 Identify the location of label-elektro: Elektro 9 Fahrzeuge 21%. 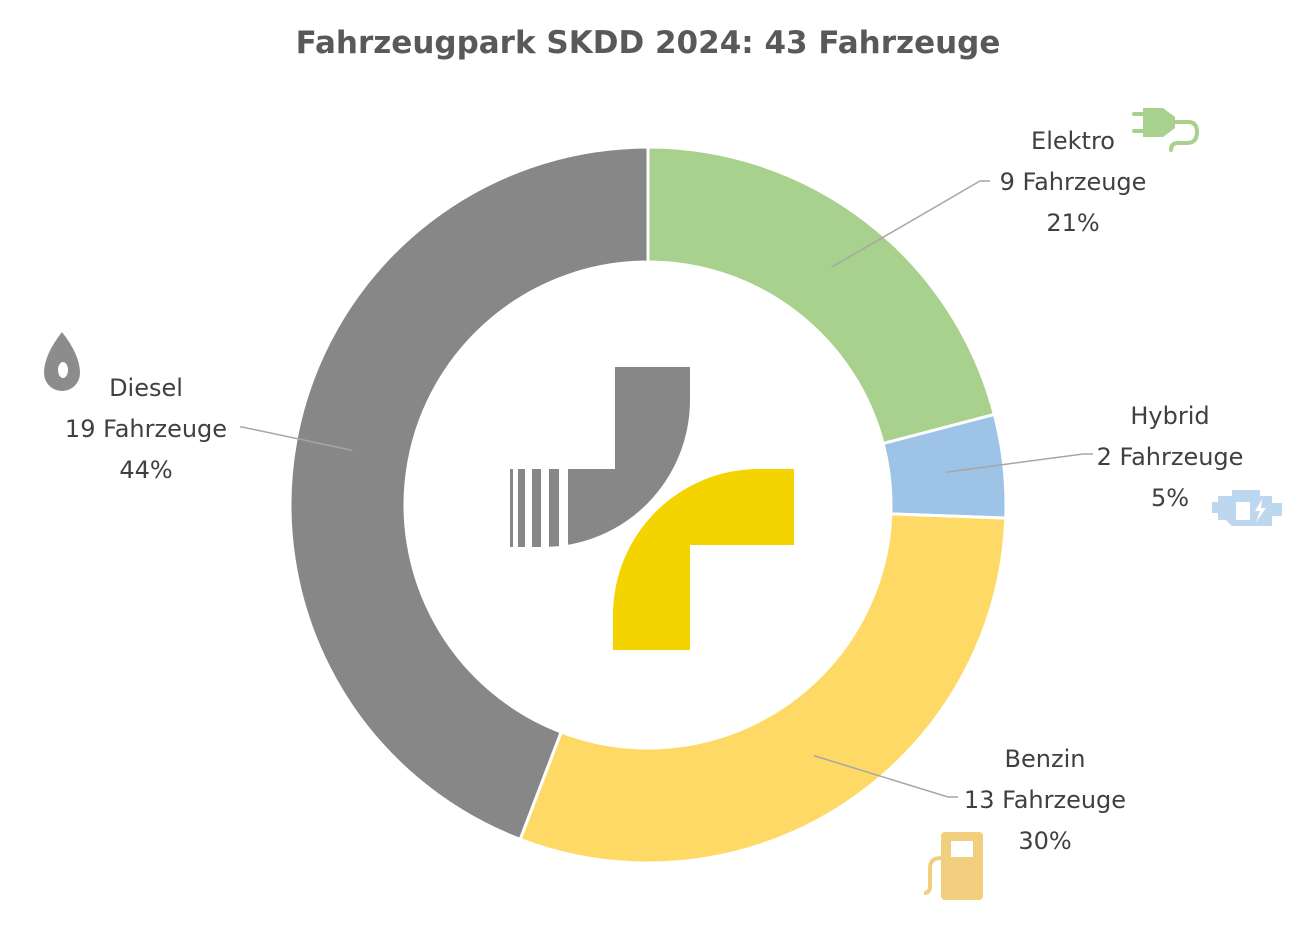
(1073, 182).